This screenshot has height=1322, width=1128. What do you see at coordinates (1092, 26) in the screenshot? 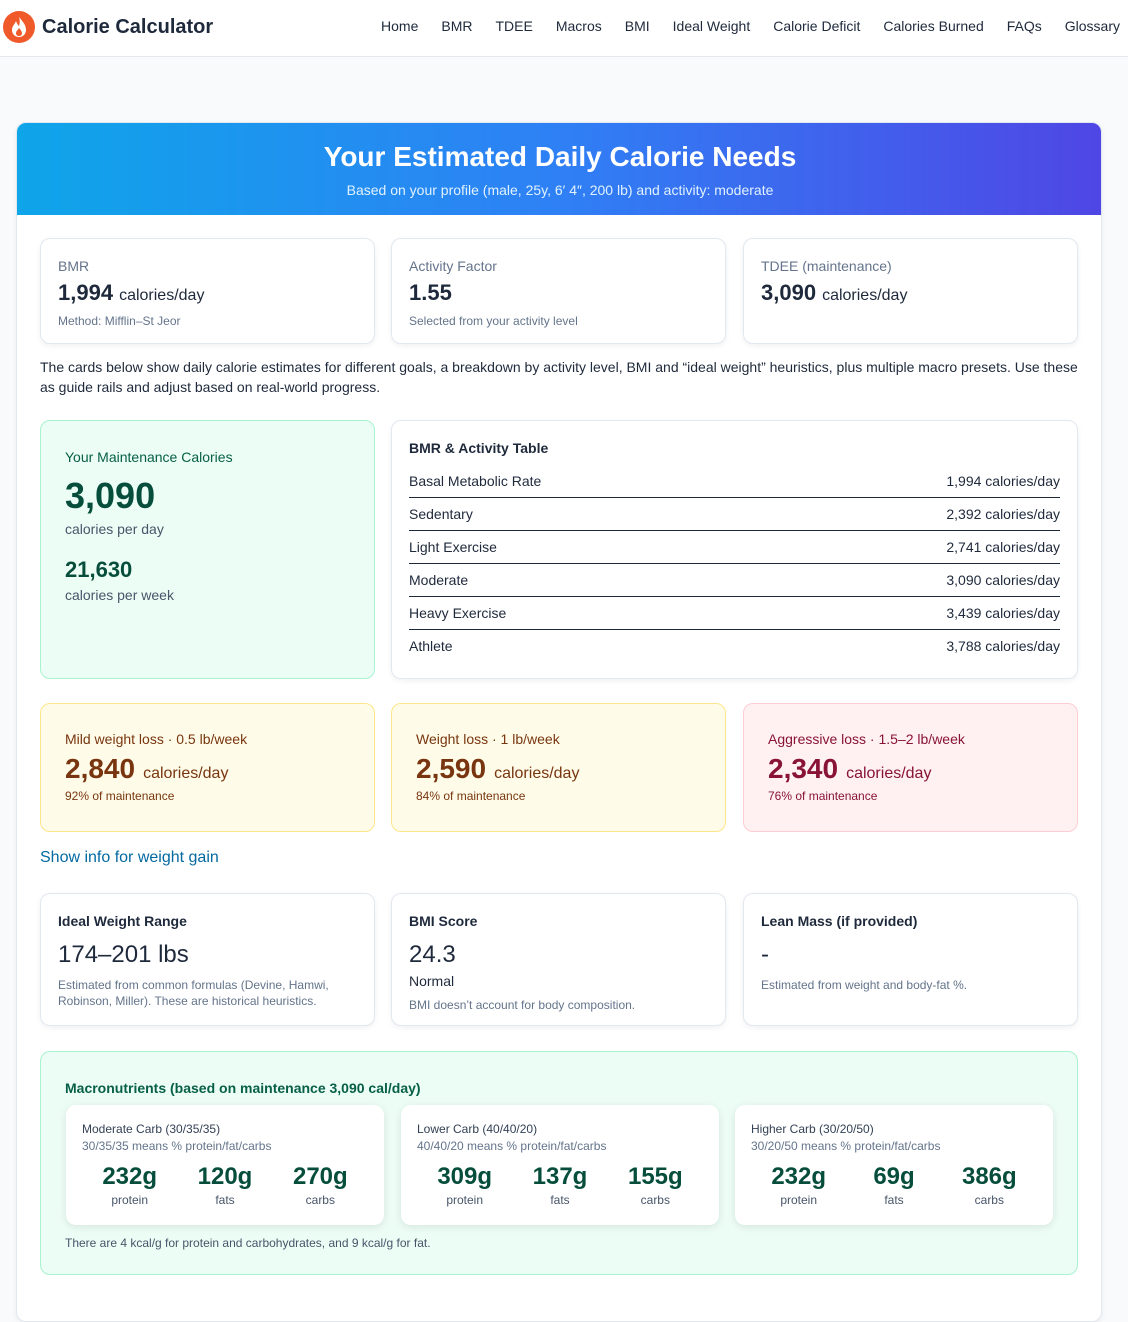
I see `nav-link: Glossary` at bounding box center [1092, 26].